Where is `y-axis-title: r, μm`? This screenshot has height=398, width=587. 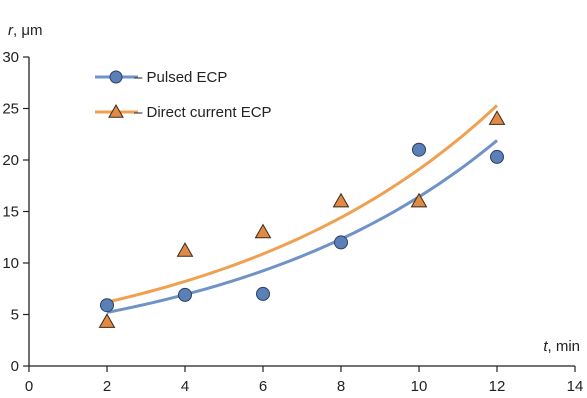
y-axis-title: r, μm is located at coordinates (25, 30).